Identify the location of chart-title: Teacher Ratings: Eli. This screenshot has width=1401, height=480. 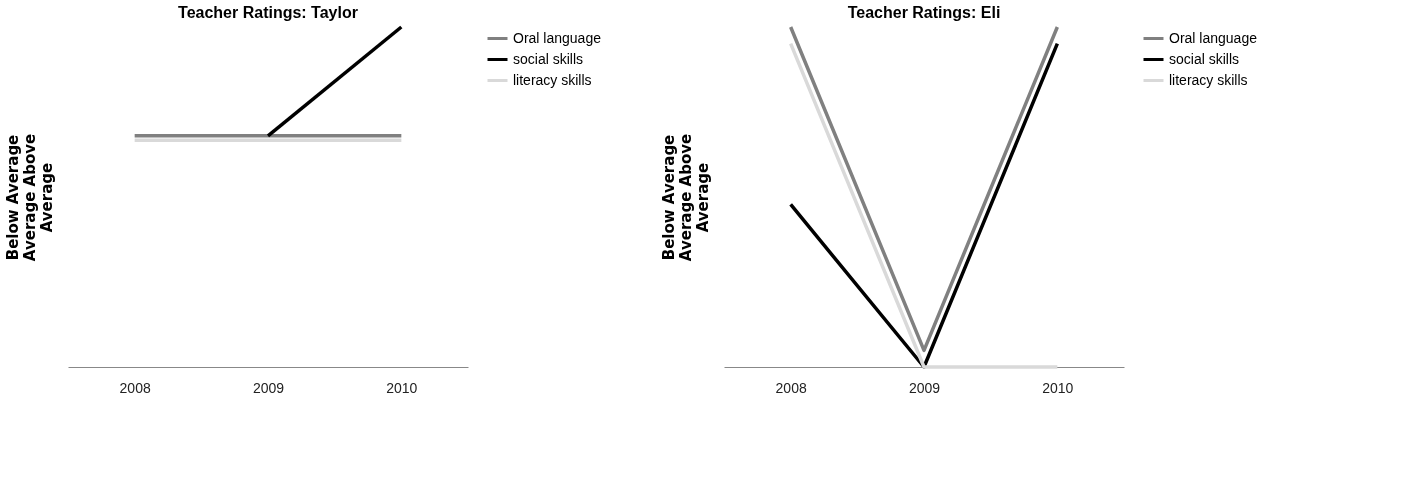
(924, 13).